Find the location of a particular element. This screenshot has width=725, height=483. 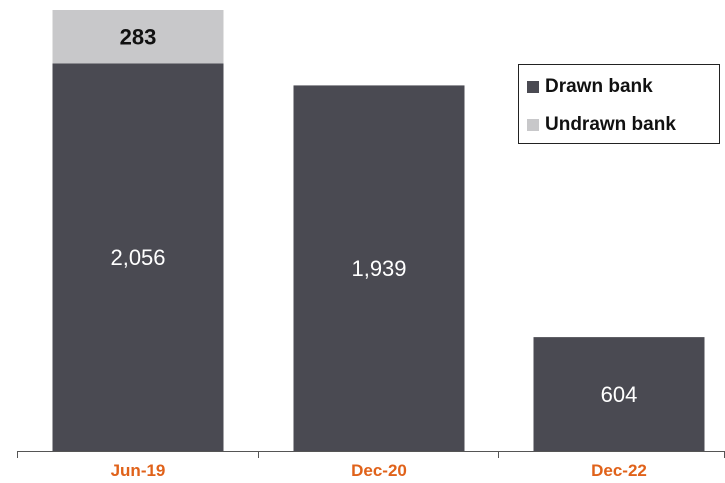

bar-value-label-undrawn: 283 is located at coordinates (138, 37).